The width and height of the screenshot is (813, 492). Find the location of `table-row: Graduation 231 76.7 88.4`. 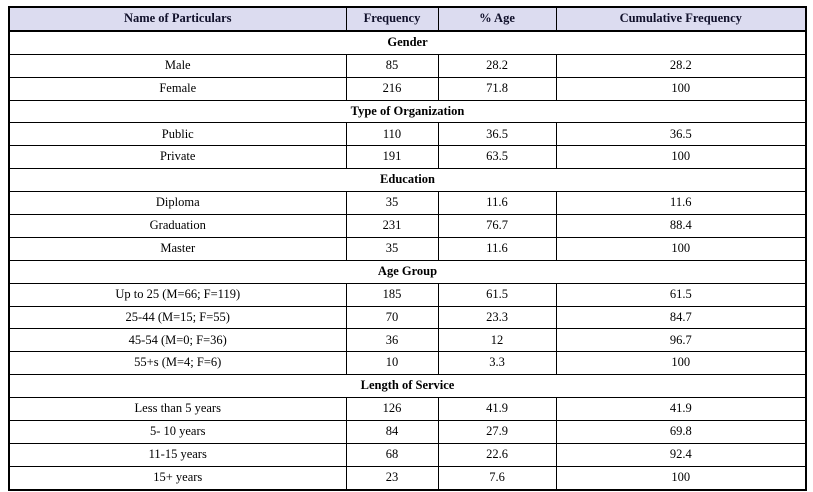

table-row: Graduation 231 76.7 88.4 is located at coordinates (407, 226).